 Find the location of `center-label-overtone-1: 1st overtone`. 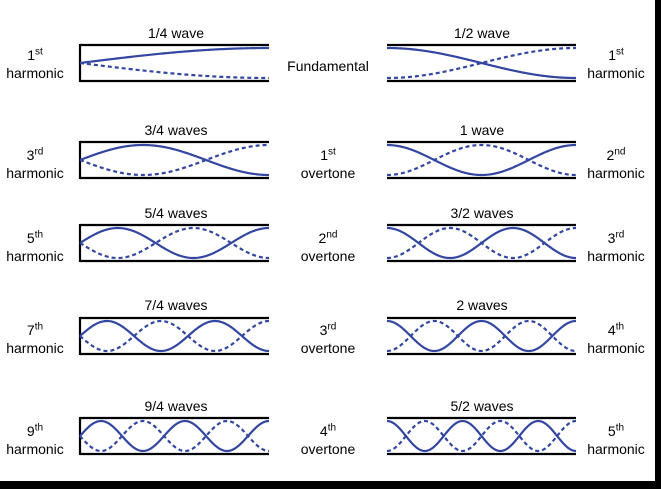

center-label-overtone-1: 1st overtone is located at coordinates (328, 163).